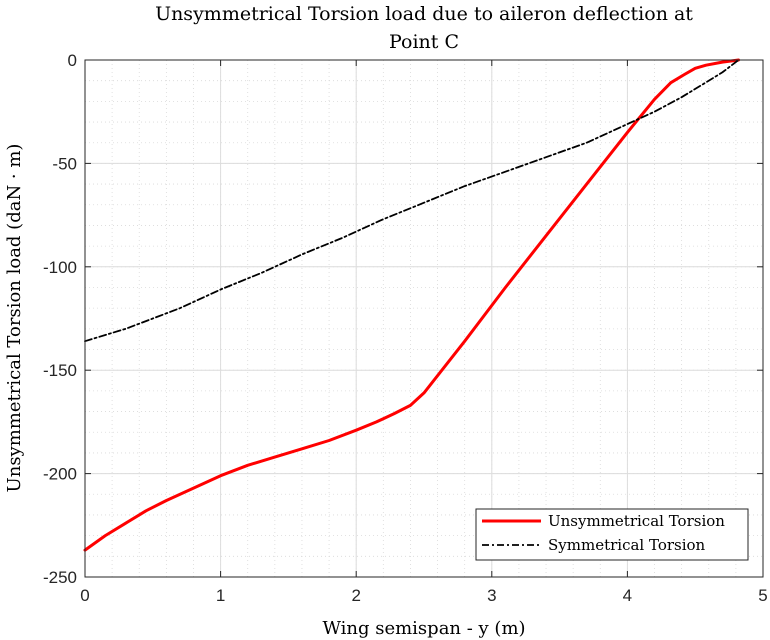 Image resolution: width=770 pixels, height=640 pixels. What do you see at coordinates (424, 42) in the screenshot?
I see `chart-title-line2: Point C` at bounding box center [424, 42].